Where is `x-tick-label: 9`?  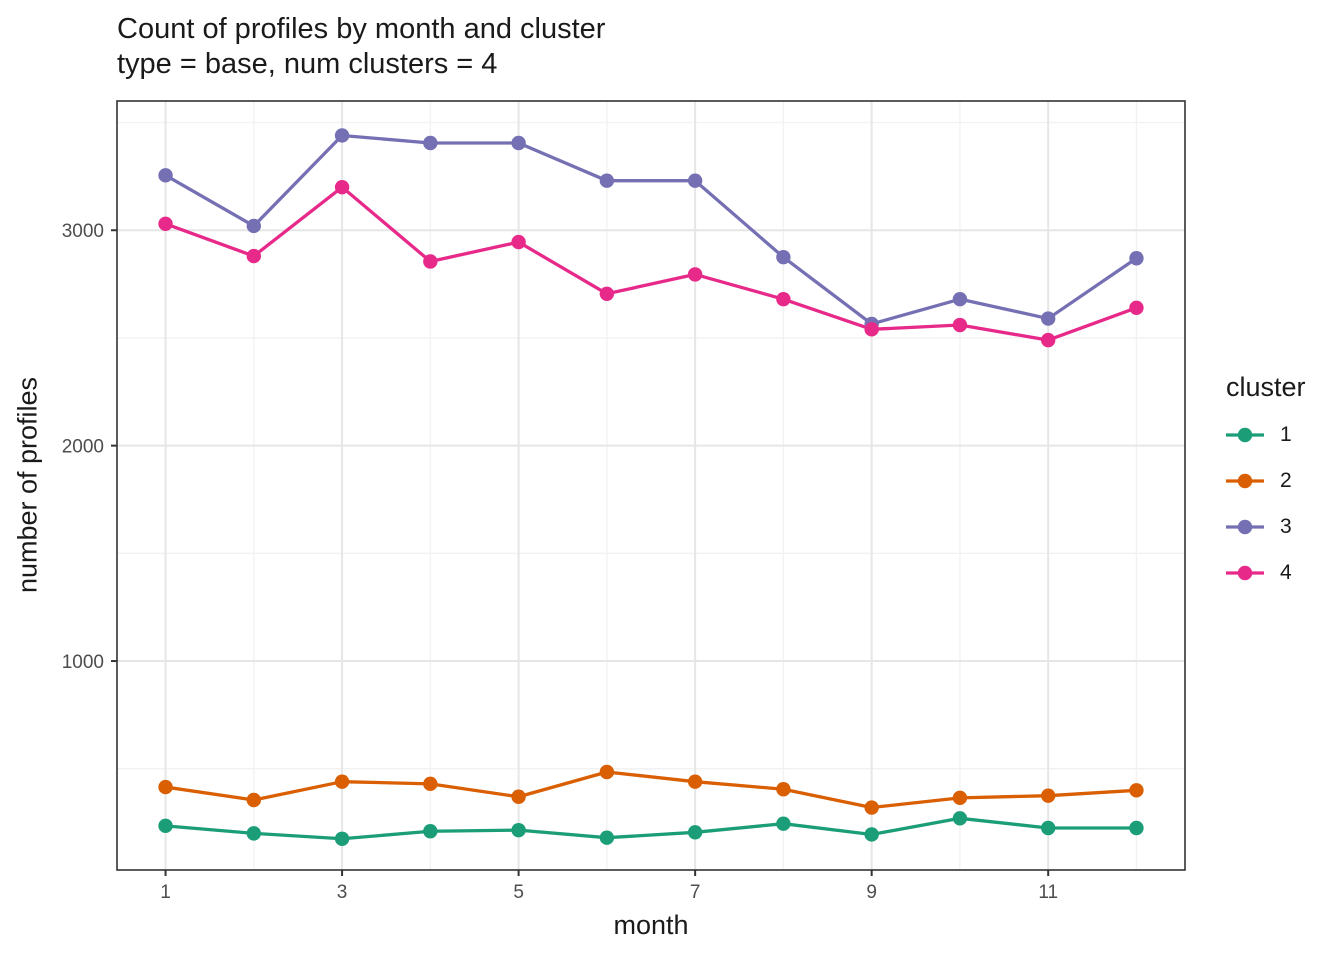
x-tick-label: 9 is located at coordinates (871, 892).